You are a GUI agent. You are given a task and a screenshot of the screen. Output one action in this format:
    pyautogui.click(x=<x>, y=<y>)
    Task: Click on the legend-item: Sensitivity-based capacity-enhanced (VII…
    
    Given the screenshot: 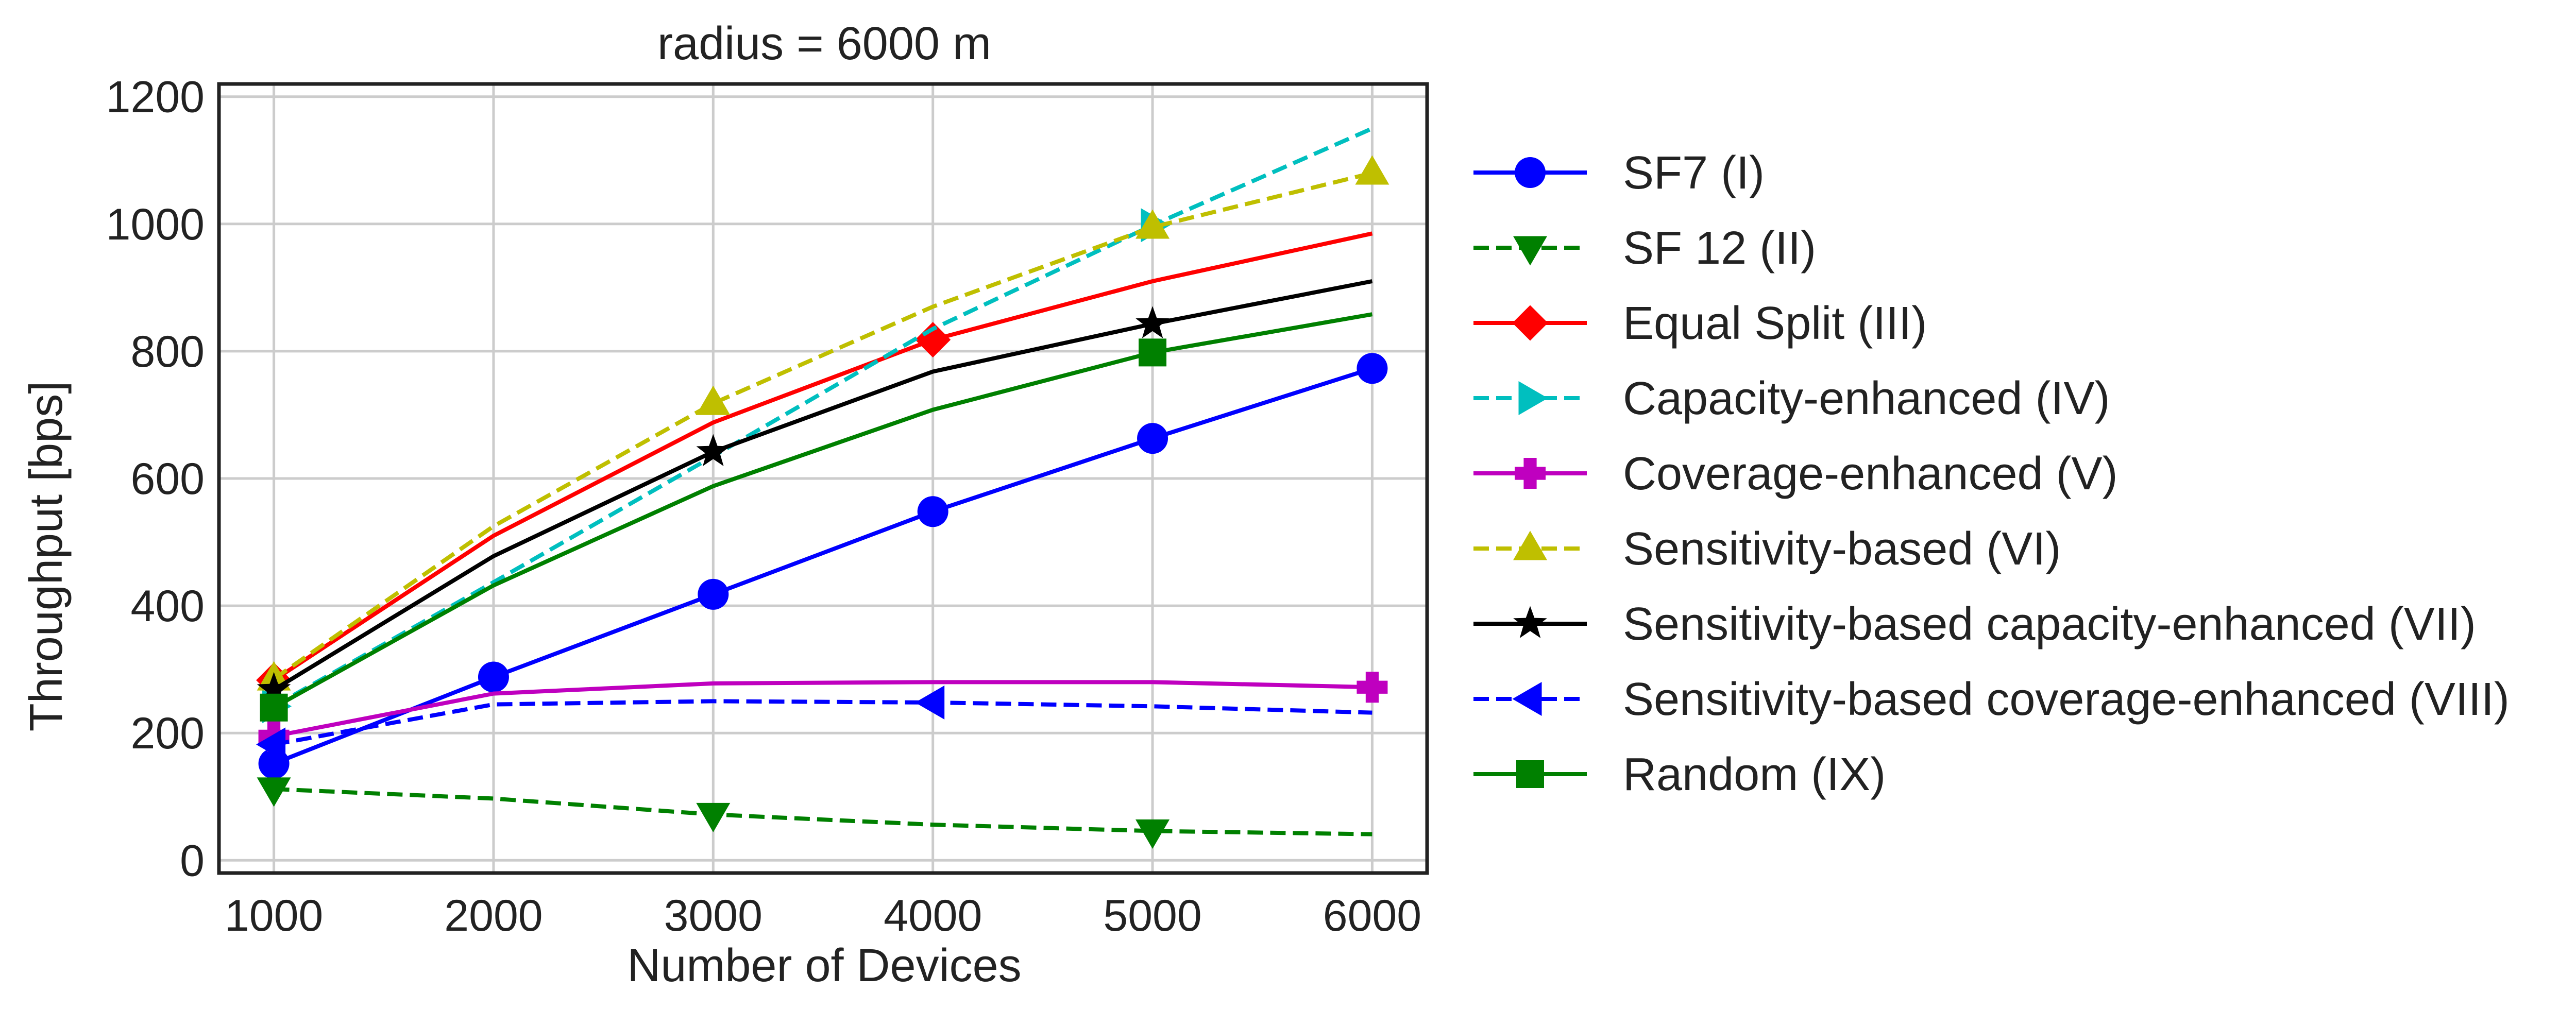 What is the action you would take?
    pyautogui.click(x=1974, y=624)
    